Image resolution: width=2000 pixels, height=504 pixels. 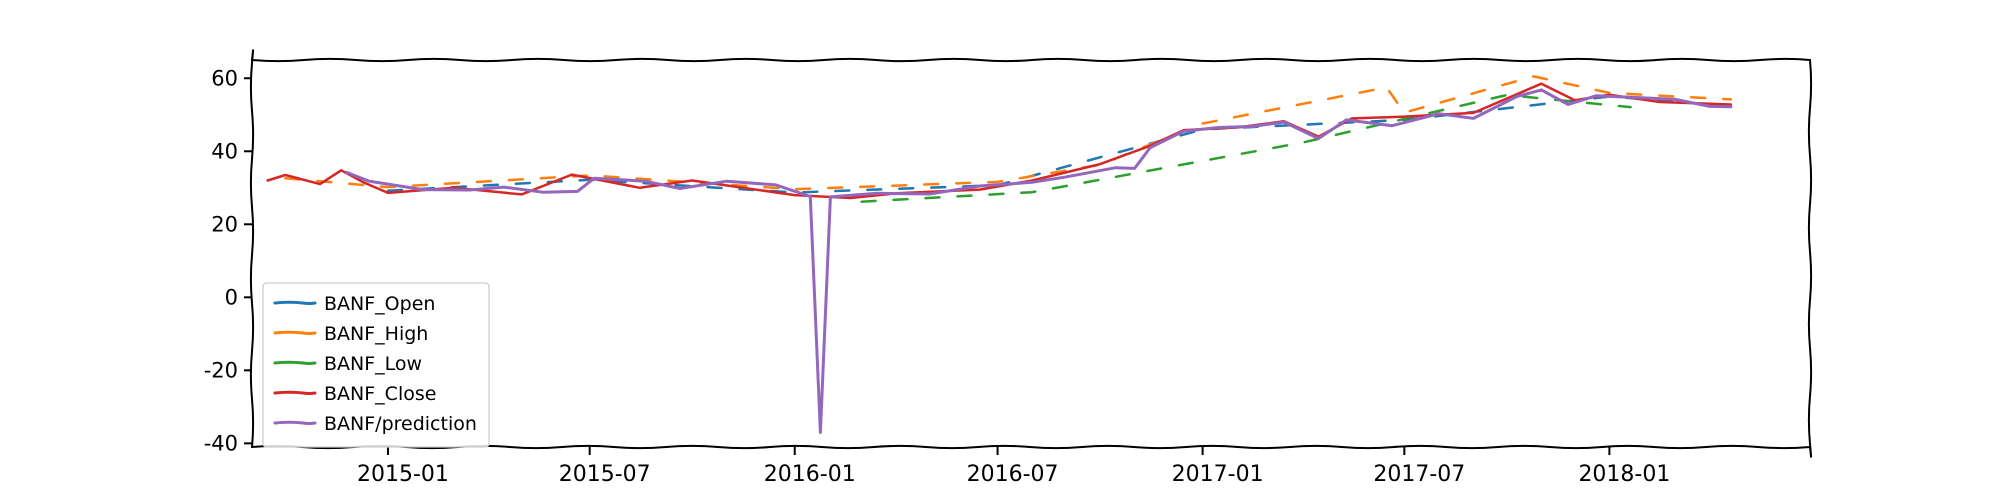 I want to click on legend-label: BANF/prediction, so click(x=400, y=424).